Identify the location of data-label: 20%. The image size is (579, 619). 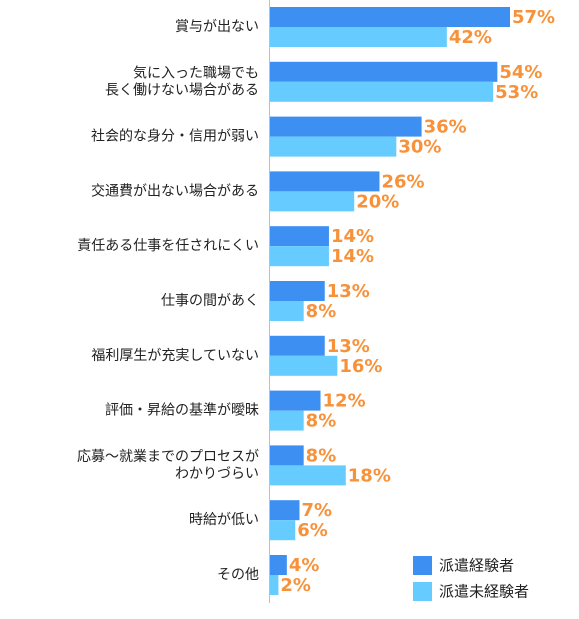
(377, 201).